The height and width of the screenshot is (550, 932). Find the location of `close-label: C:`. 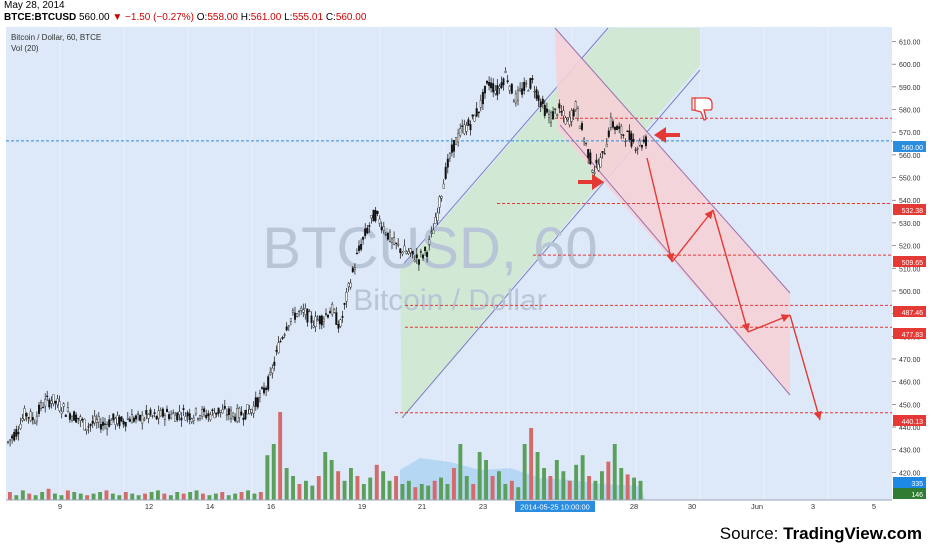

close-label: C: is located at coordinates (330, 17).